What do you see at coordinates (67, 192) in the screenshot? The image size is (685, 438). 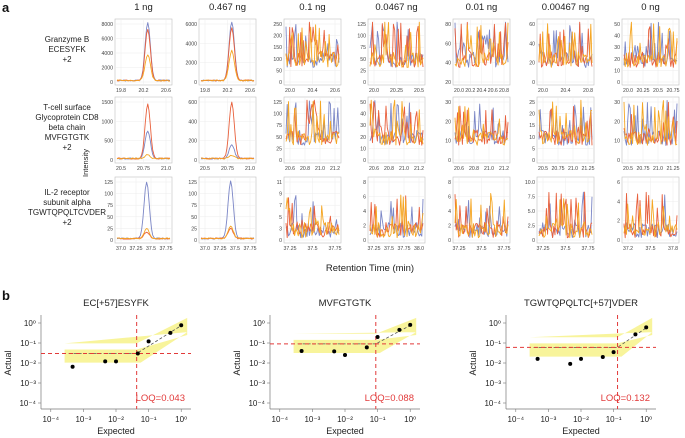 I see `row-label-line: IL-2 receptor` at bounding box center [67, 192].